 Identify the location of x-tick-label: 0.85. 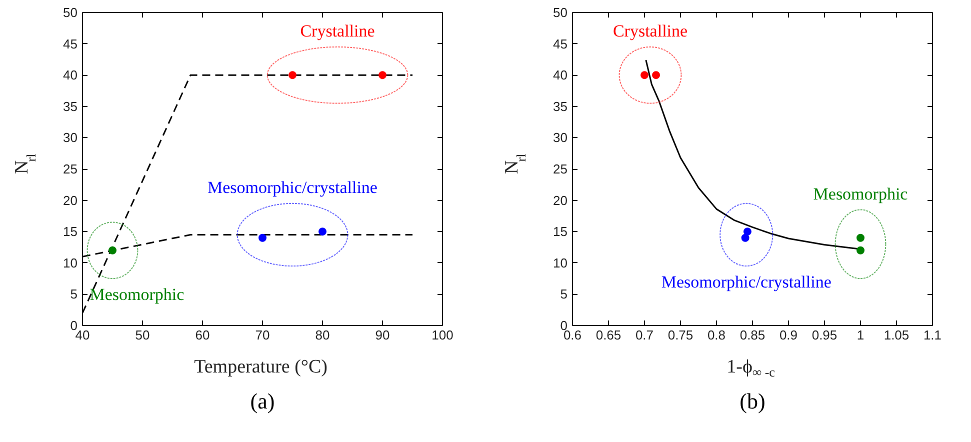
(753, 335).